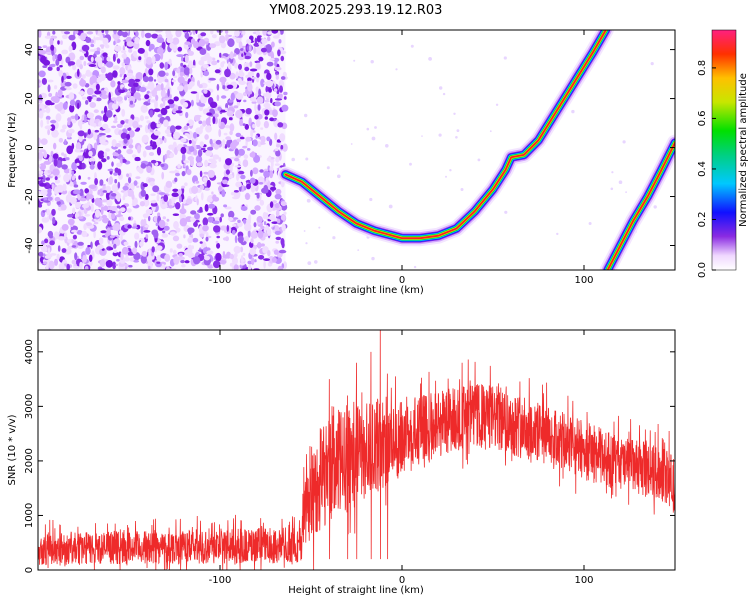 The width and height of the screenshot is (750, 600). I want to click on figure-title: YM08.2025.293.19.12.R03, so click(356, 10).